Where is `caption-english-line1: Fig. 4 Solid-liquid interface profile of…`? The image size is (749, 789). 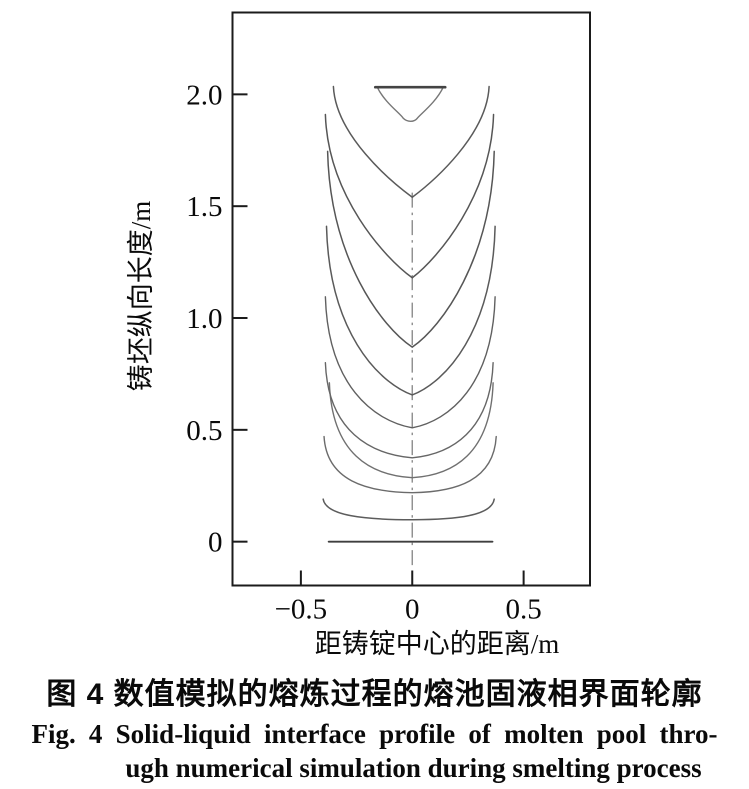
caption-english-line1: Fig. 4 Solid-liquid interface profile of… is located at coordinates (374, 734).